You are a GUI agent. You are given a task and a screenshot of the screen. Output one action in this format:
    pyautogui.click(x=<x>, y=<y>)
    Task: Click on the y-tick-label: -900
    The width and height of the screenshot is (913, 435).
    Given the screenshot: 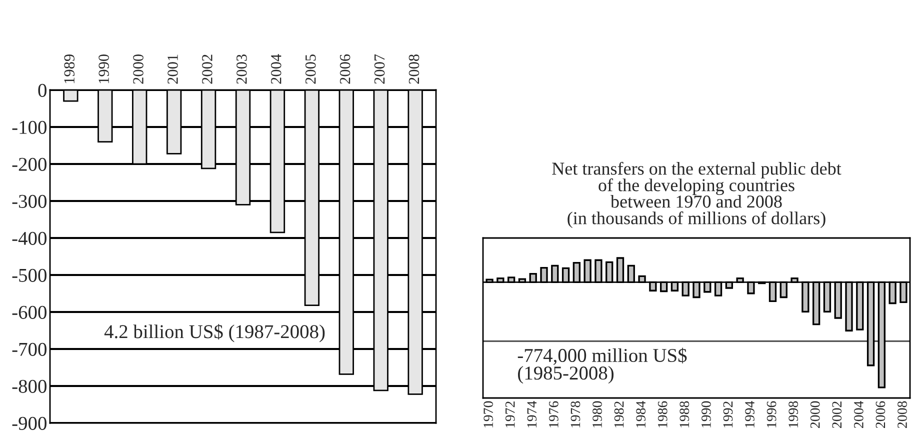 What is the action you would take?
    pyautogui.click(x=29, y=423)
    